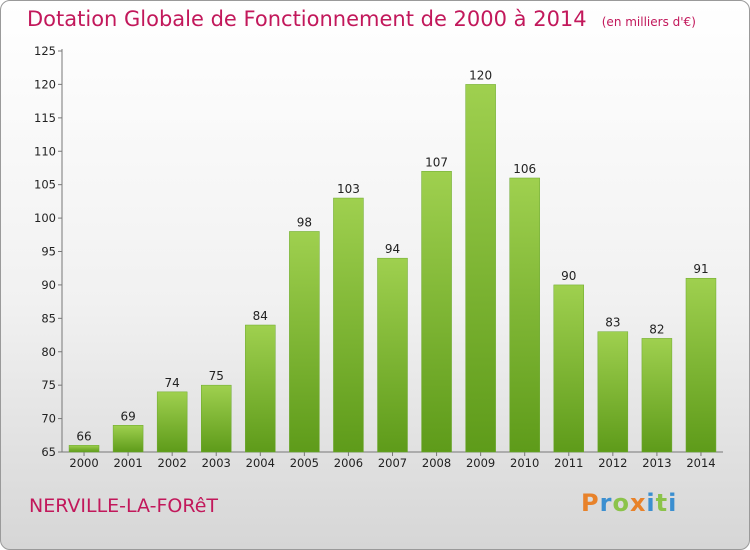  I want to click on bar-value-label: 107, so click(436, 162).